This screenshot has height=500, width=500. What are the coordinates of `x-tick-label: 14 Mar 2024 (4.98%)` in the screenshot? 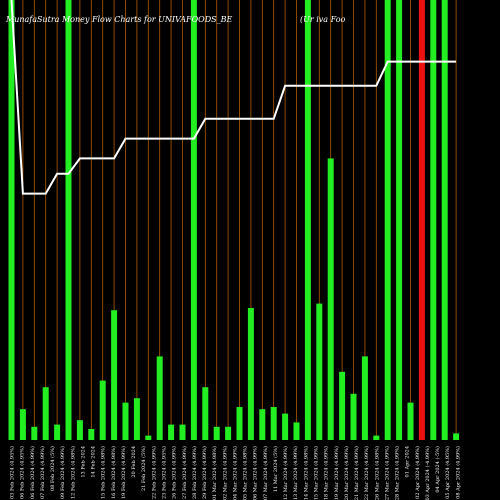 It's located at (305, 473).